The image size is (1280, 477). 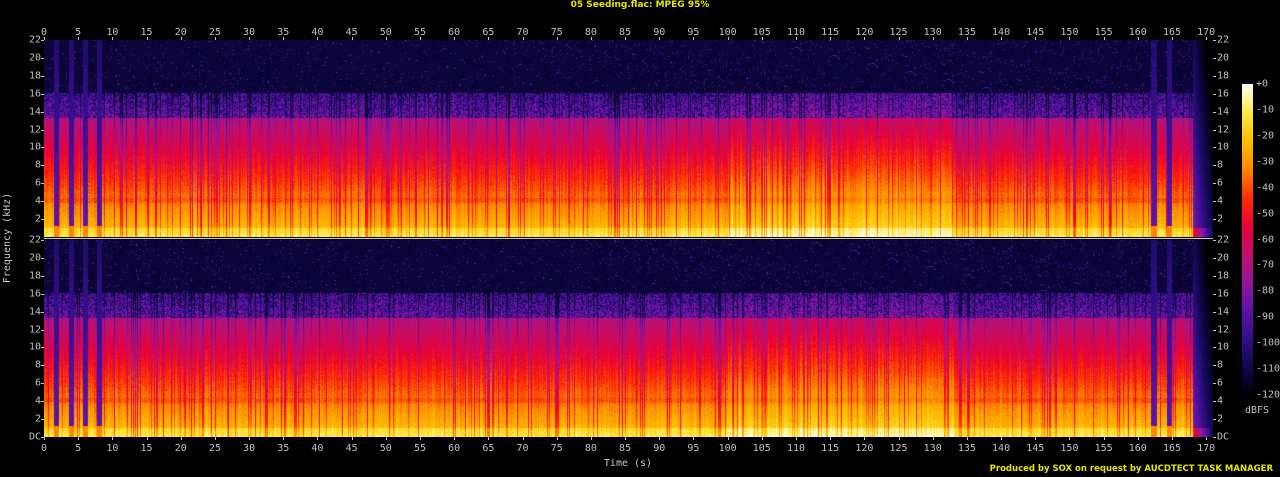 What do you see at coordinates (214, 448) in the screenshot?
I see `x-tick-label: 25` at bounding box center [214, 448].